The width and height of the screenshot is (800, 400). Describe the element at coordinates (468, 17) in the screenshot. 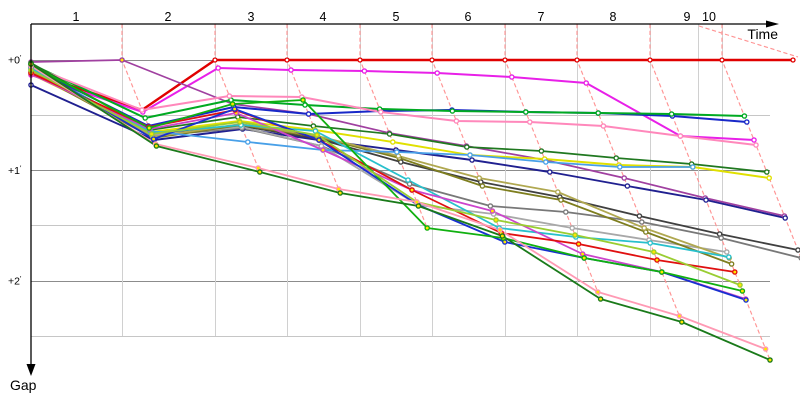

I see `svg-text: 6` at that location.